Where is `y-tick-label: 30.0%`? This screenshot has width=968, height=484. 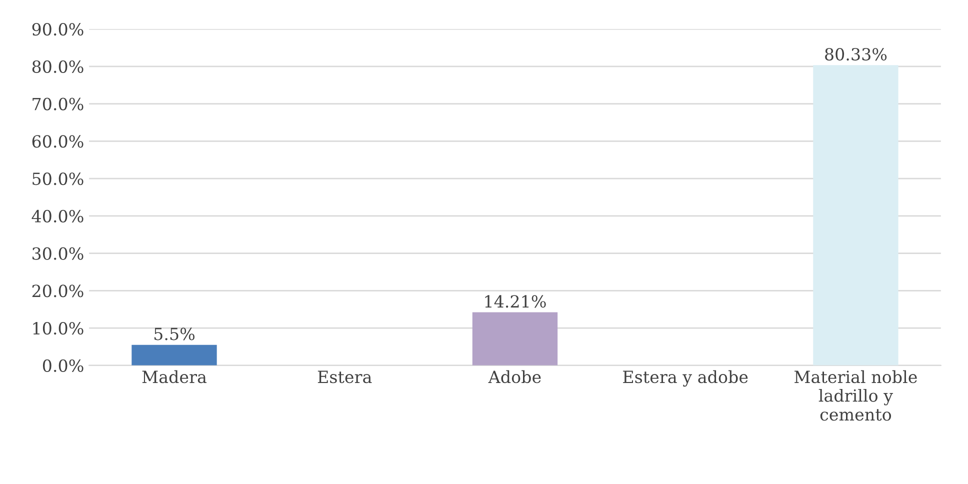 y-tick-label: 30.0% is located at coordinates (58, 253).